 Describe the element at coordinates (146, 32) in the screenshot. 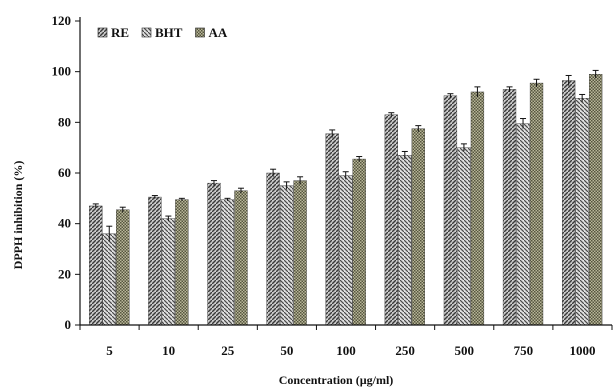

I see `legend-swatch-bht` at that location.